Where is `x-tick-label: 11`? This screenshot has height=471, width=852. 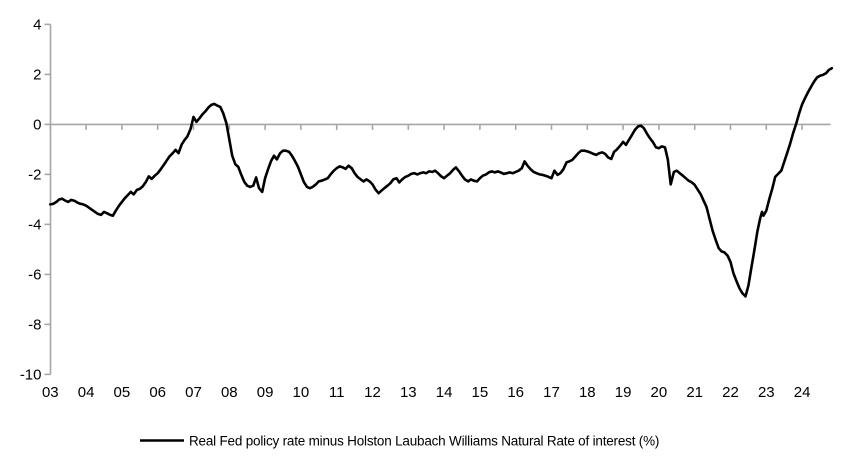 x-tick-label: 11 is located at coordinates (337, 392).